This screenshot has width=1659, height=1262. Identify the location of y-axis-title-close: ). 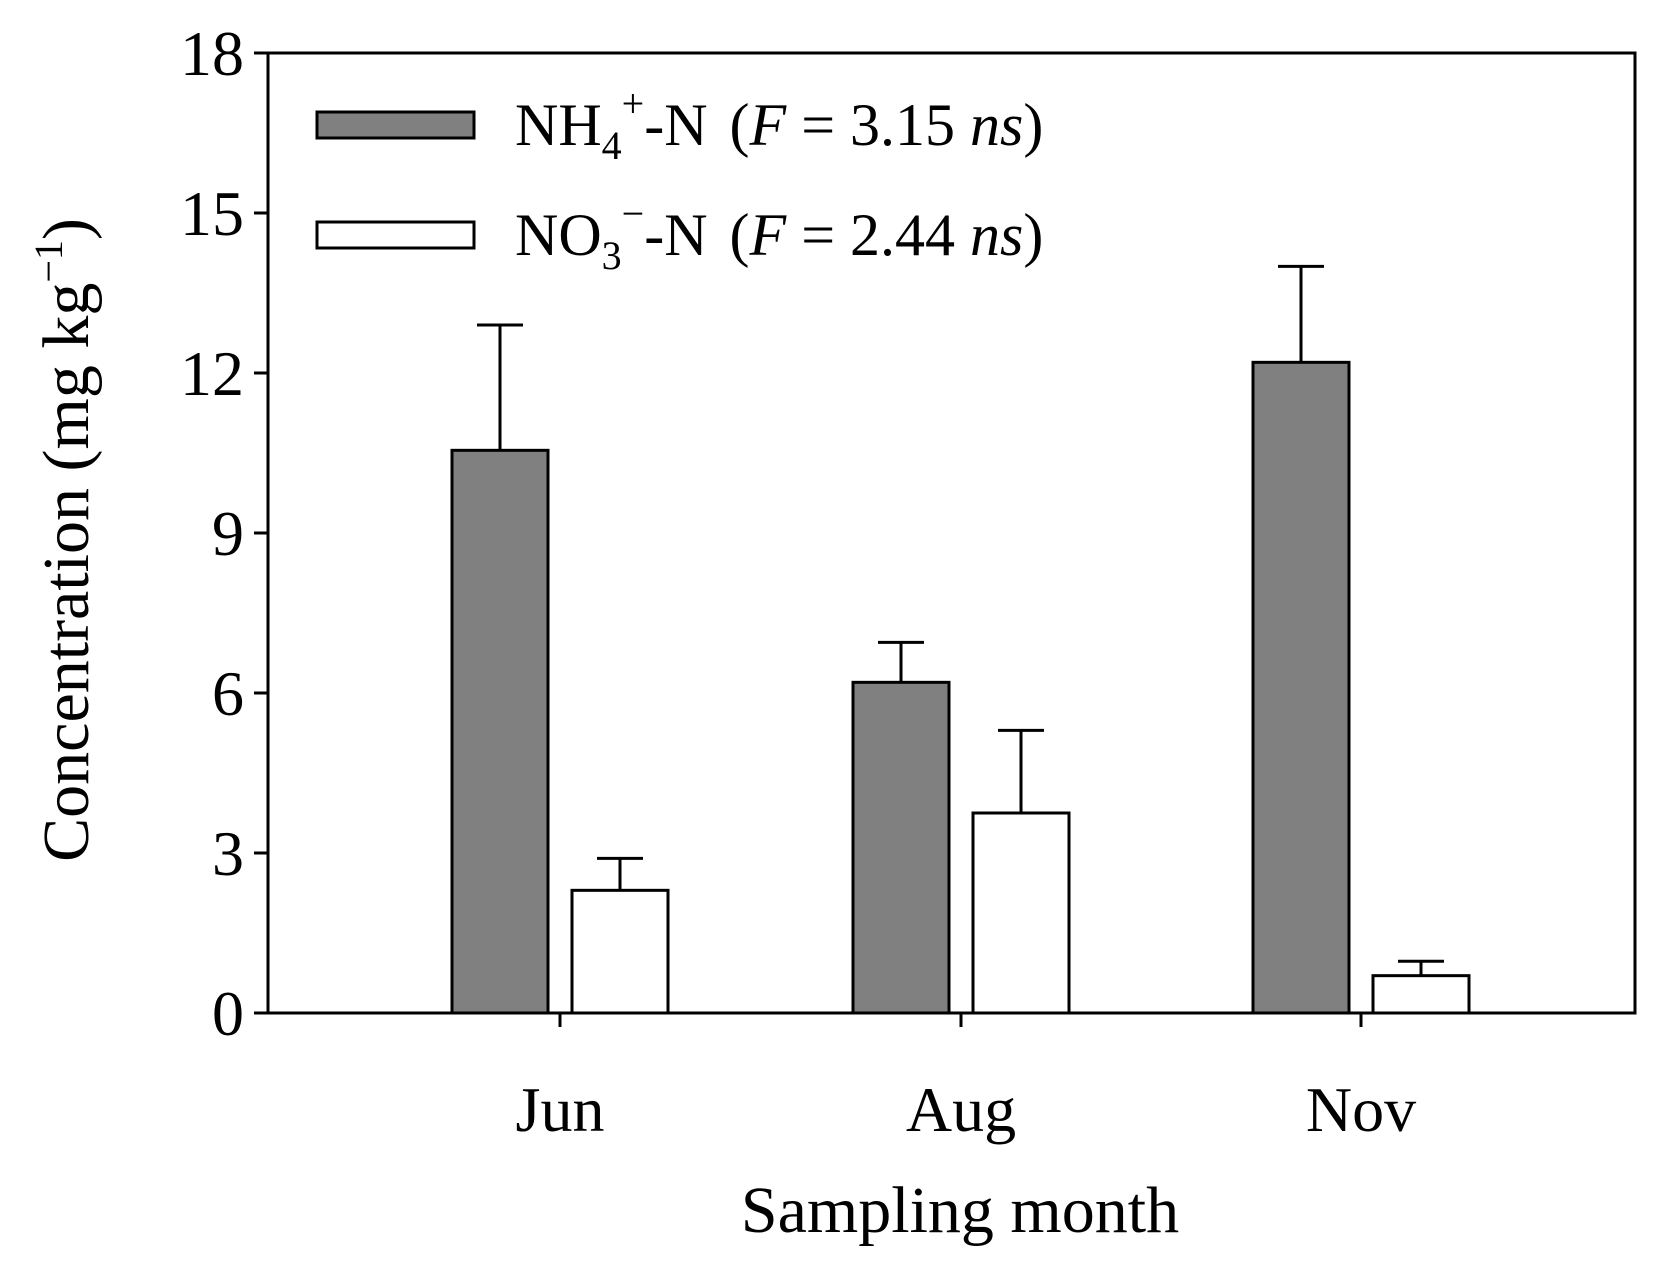
(66, 229).